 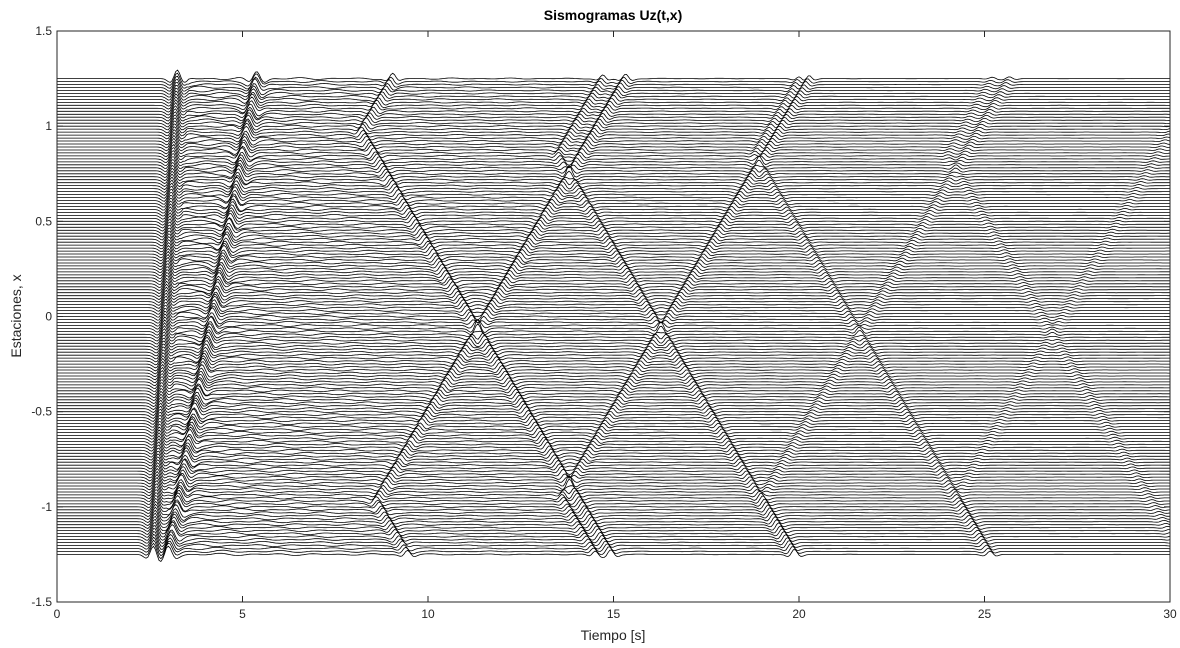 I want to click on y-tick-label: 0, so click(x=48, y=317).